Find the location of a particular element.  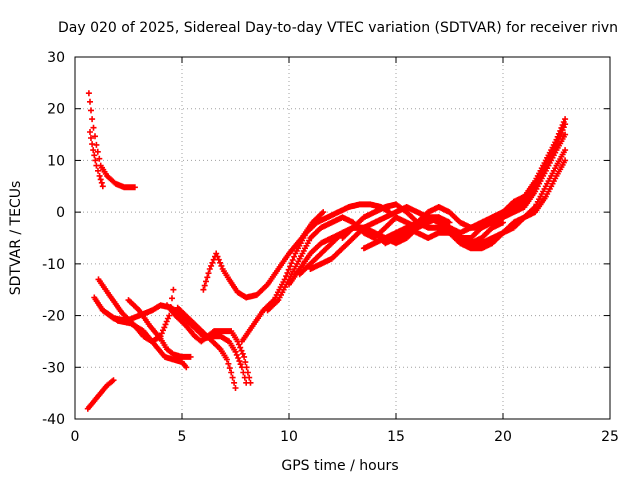

y-tick-label: -40 is located at coordinates (53, 420).